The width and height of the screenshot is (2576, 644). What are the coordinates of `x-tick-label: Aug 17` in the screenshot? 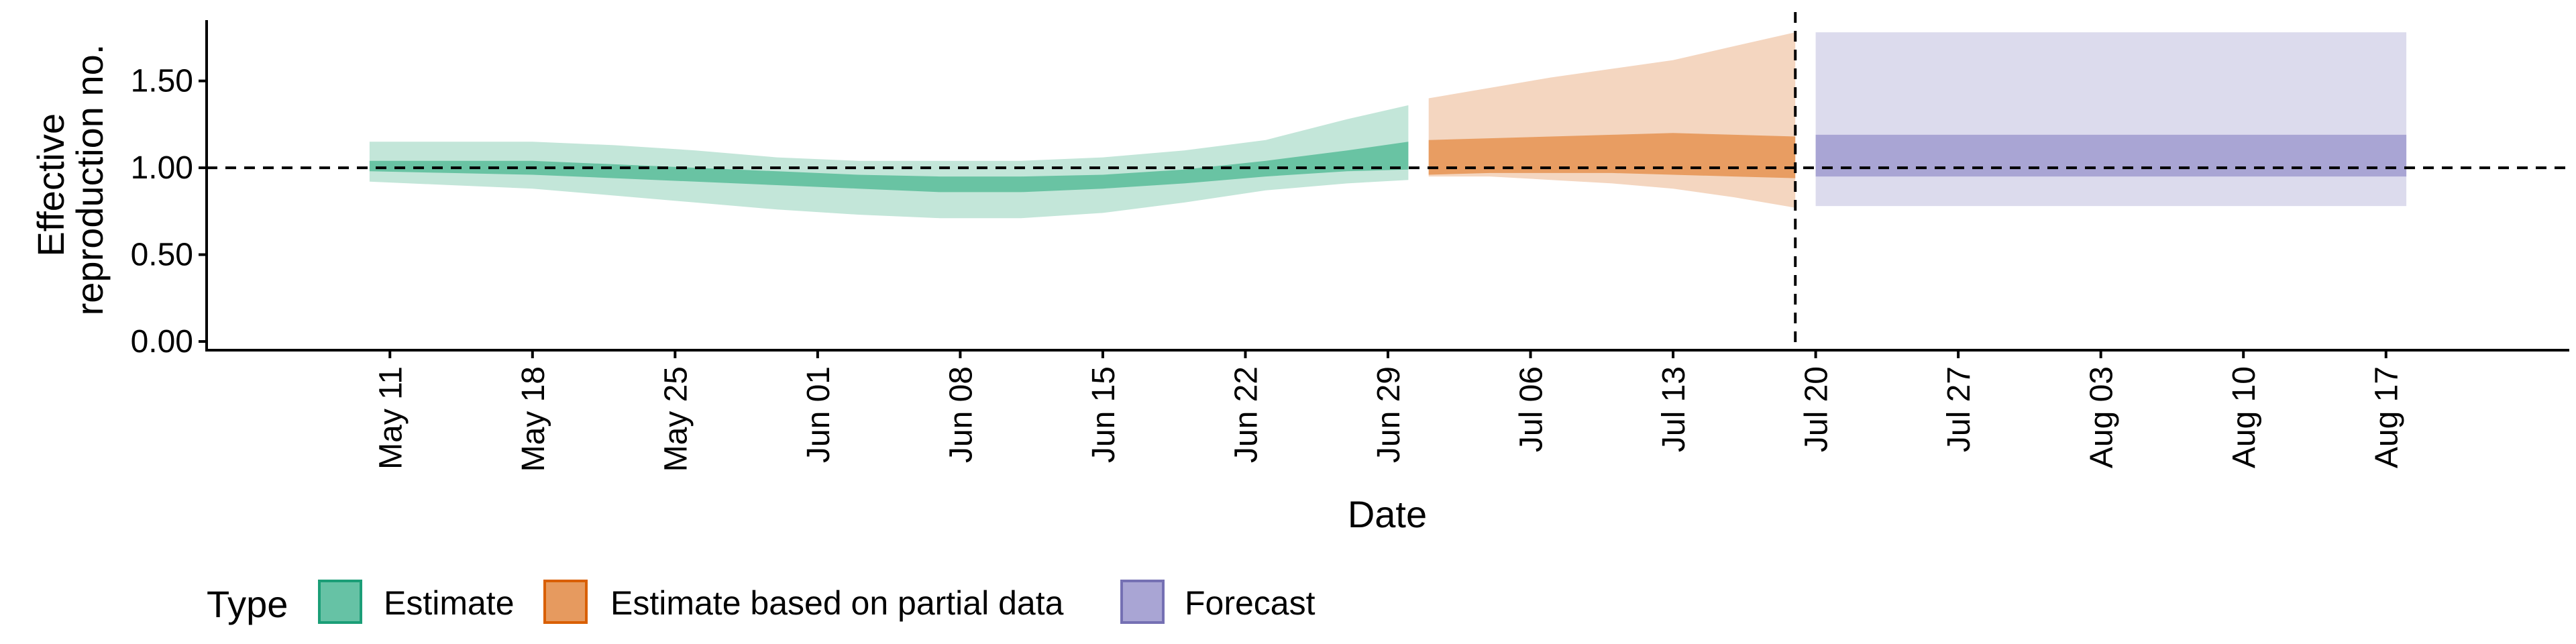 It's located at (2387, 417).